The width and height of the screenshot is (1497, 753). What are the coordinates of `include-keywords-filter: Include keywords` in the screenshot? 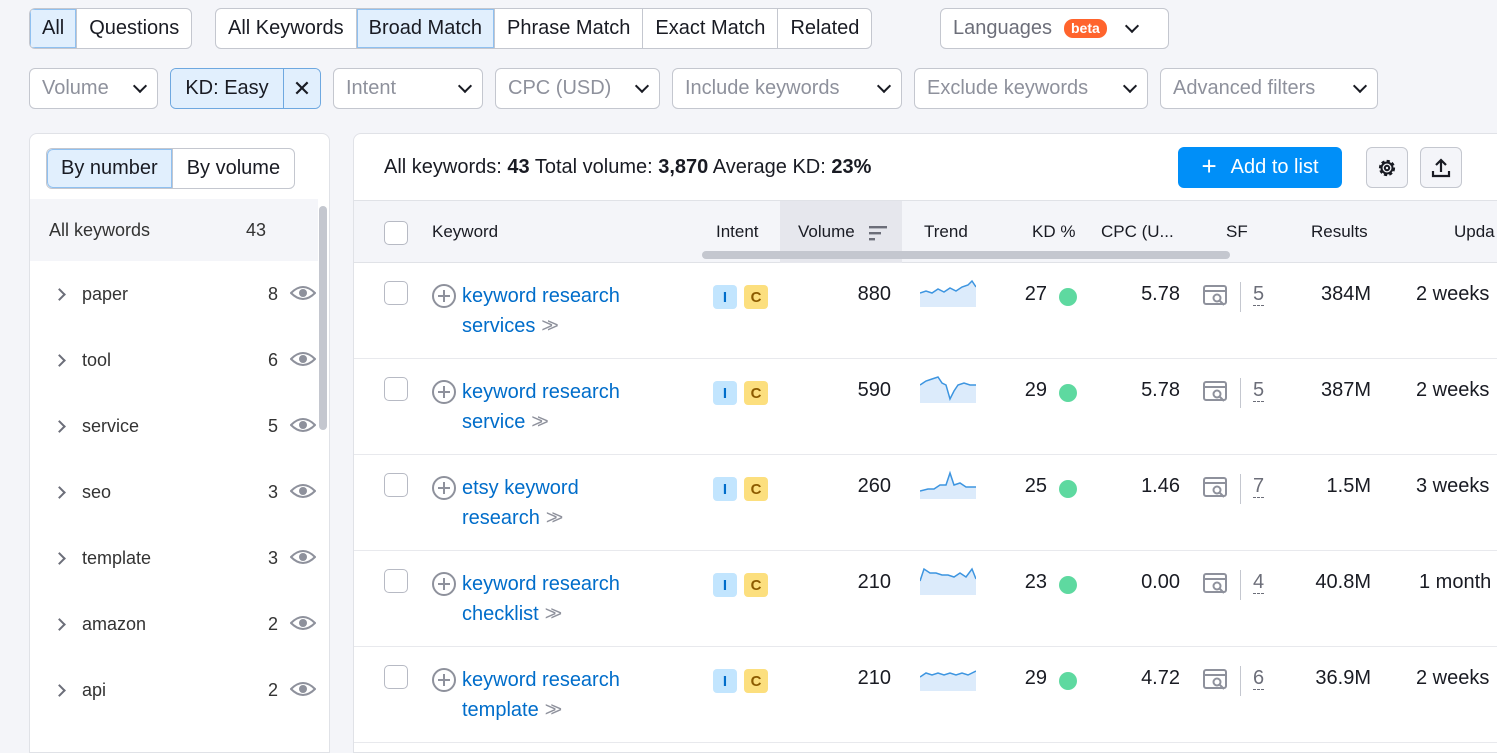 It's located at (787, 88).